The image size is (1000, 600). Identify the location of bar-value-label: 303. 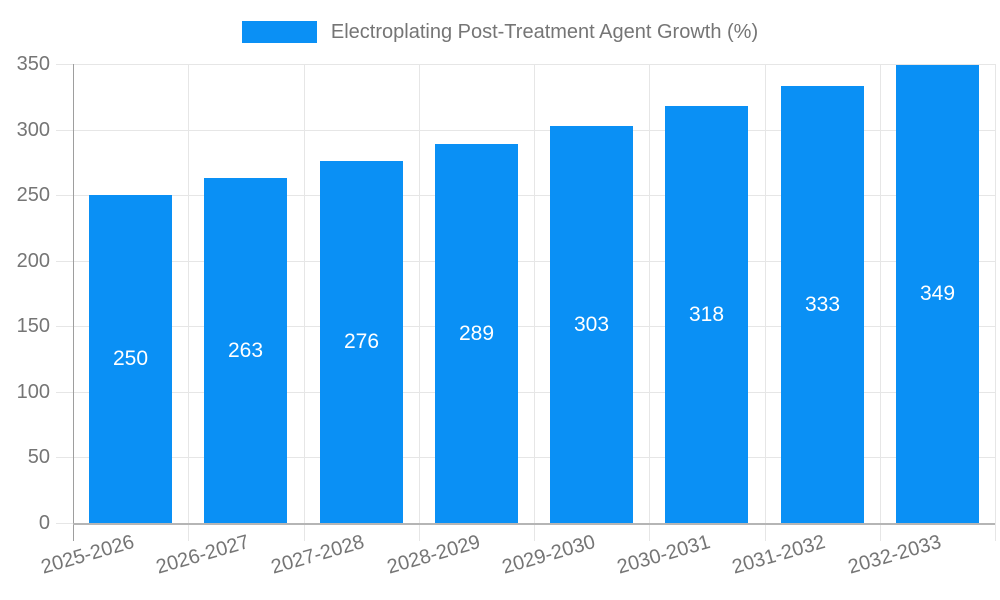
(591, 324).